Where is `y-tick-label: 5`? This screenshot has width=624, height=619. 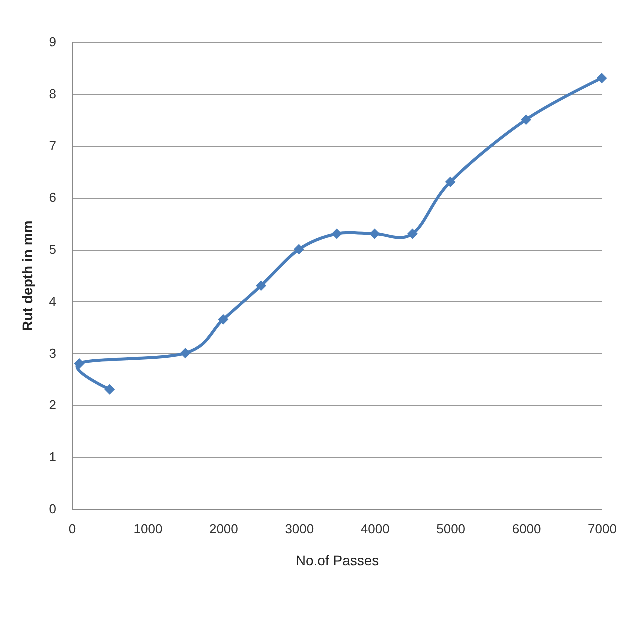
y-tick-label: 5 is located at coordinates (52, 250).